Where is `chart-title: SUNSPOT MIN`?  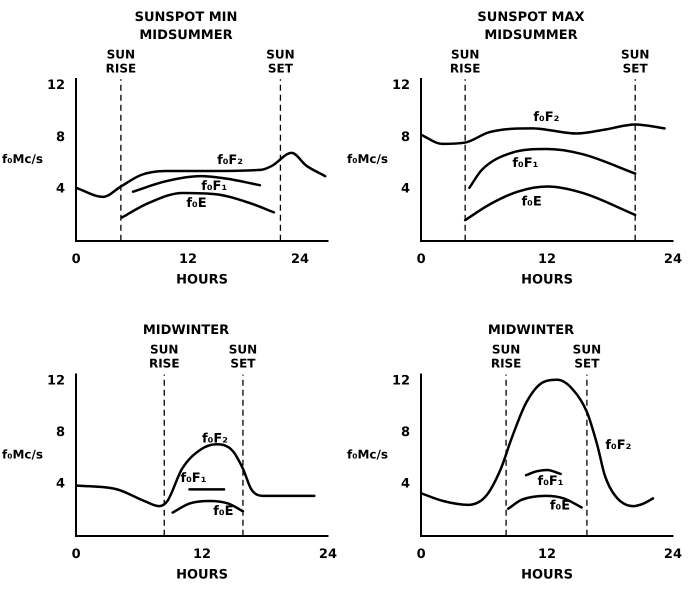 chart-title: SUNSPOT MIN is located at coordinates (186, 18).